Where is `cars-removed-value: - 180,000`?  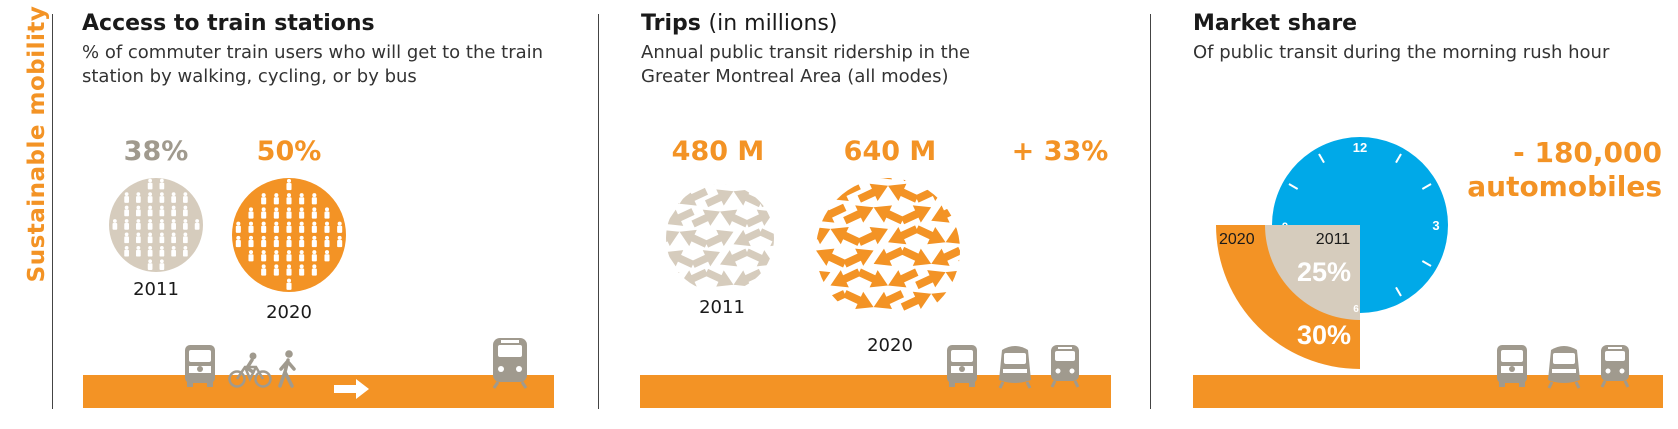
cars-removed-value: - 180,000 is located at coordinates (1587, 152).